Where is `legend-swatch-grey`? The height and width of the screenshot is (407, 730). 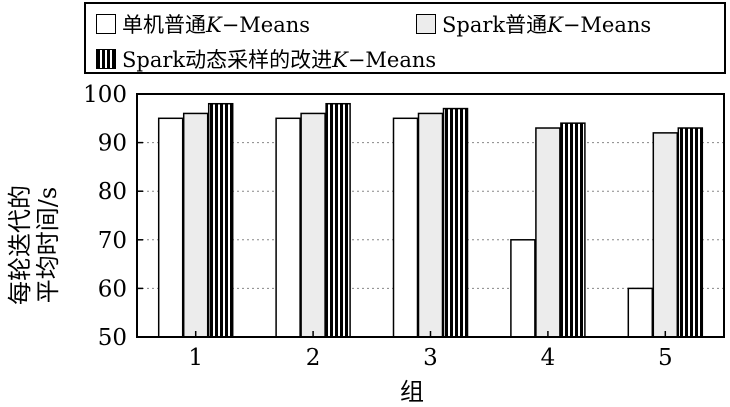
legend-swatch-grey is located at coordinates (426, 24).